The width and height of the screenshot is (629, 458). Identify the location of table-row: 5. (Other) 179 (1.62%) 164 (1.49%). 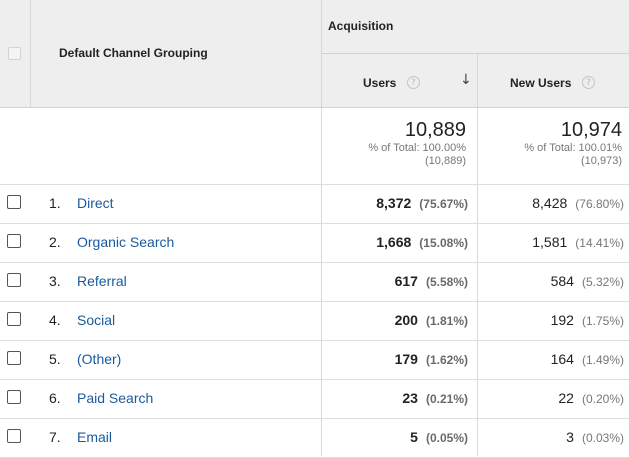
(314, 360).